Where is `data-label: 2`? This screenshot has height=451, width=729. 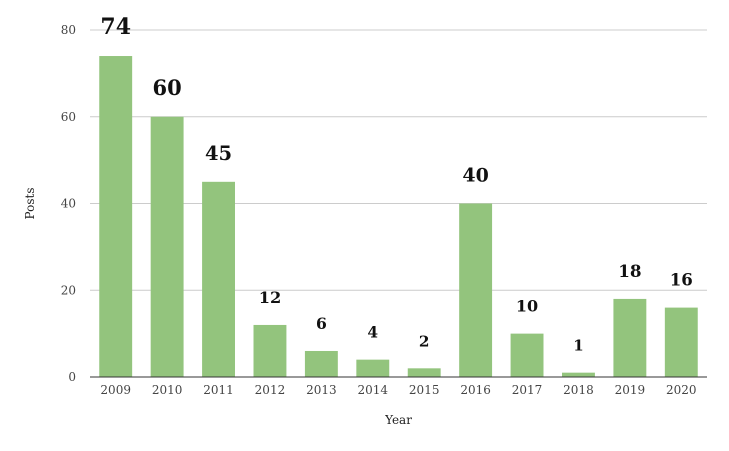
data-label: 2 is located at coordinates (424, 341).